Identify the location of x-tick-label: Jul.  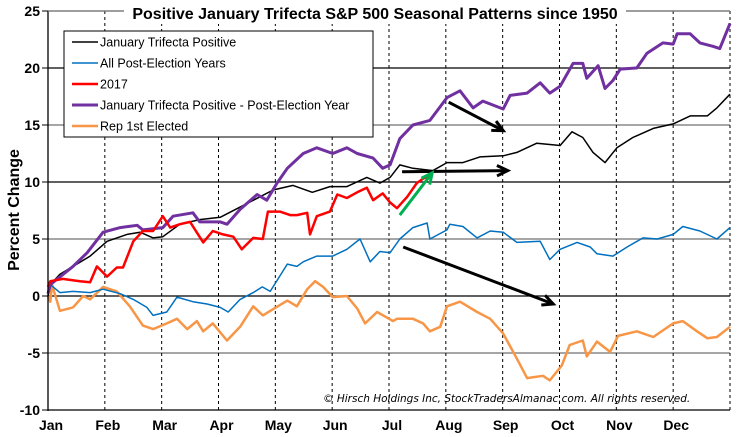
(392, 425).